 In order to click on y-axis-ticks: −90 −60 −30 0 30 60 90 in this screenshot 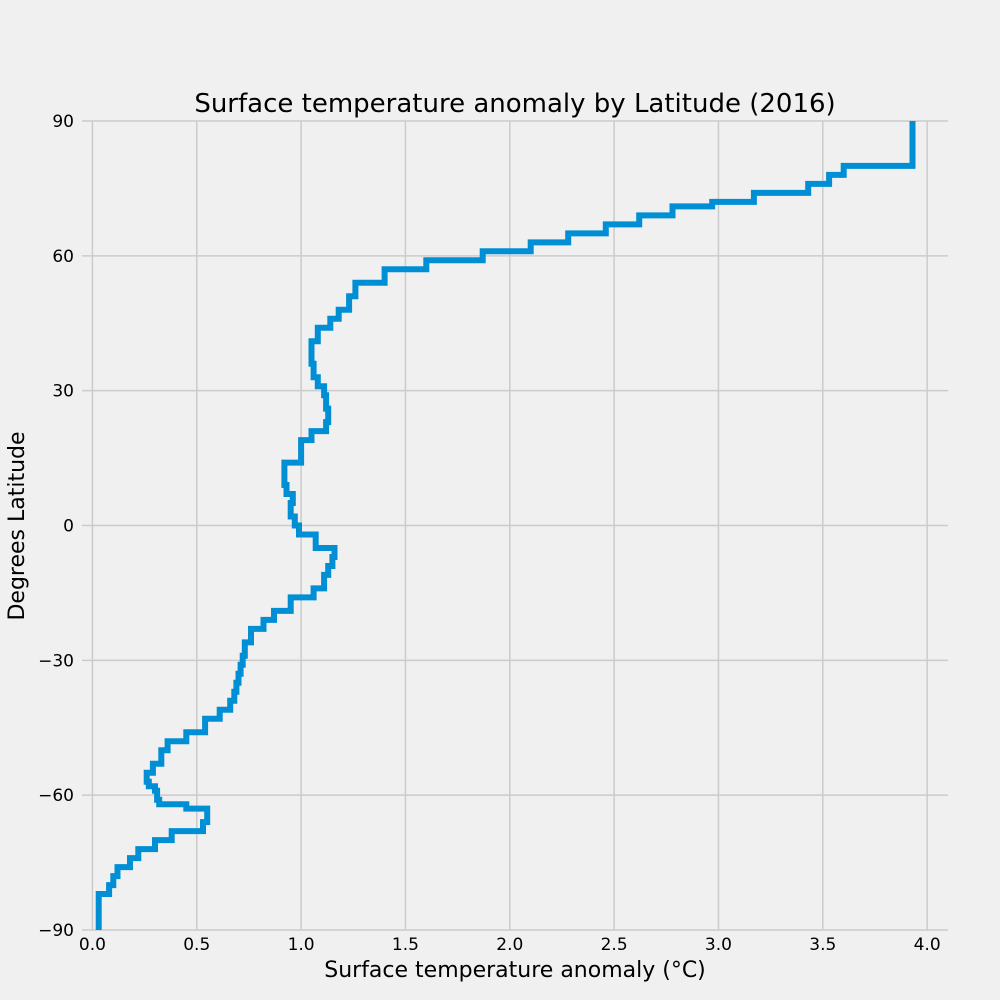, I will do `click(56, 526)`.